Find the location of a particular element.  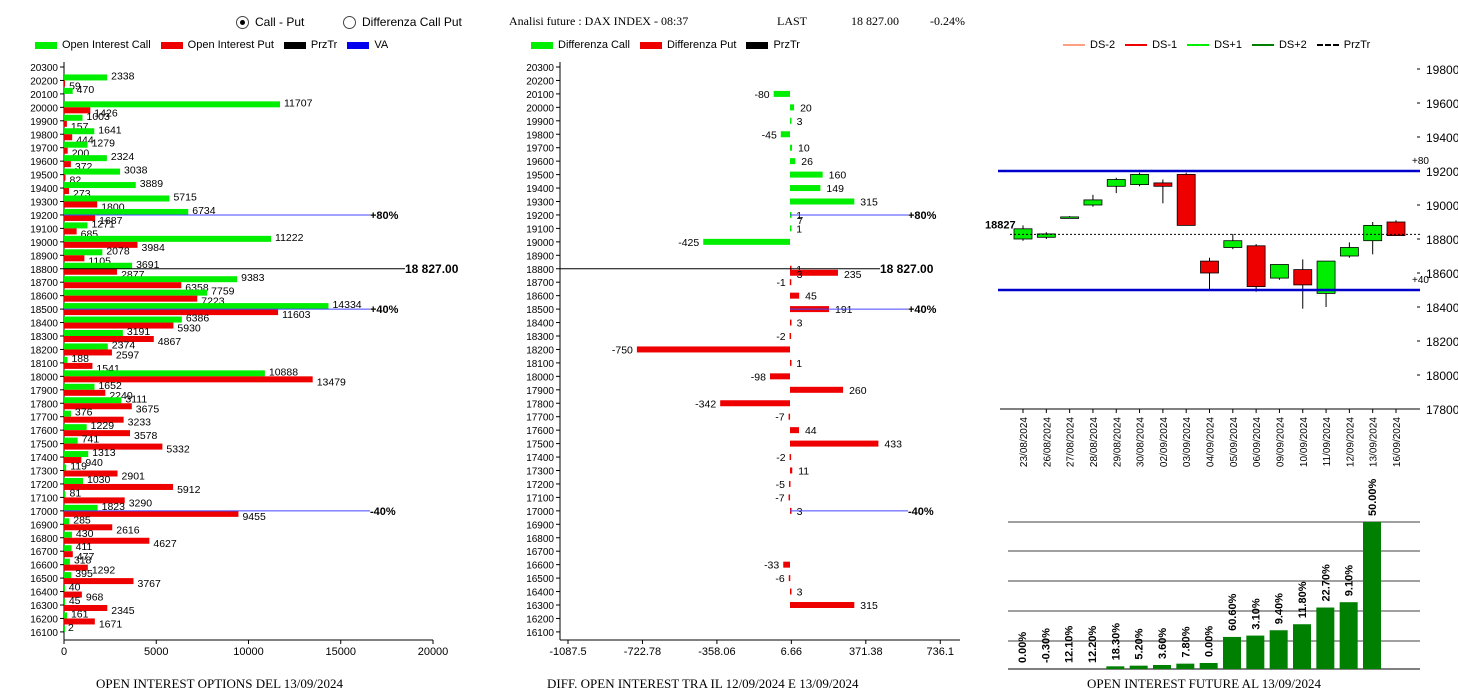

price-tick-label: 17800 is located at coordinates (1442, 410).